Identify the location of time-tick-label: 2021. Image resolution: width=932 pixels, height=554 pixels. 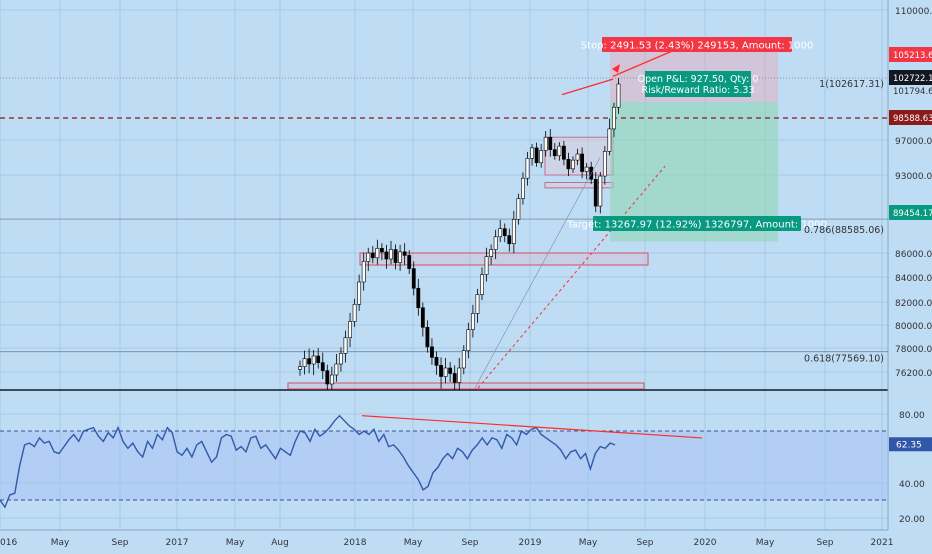
(882, 543).